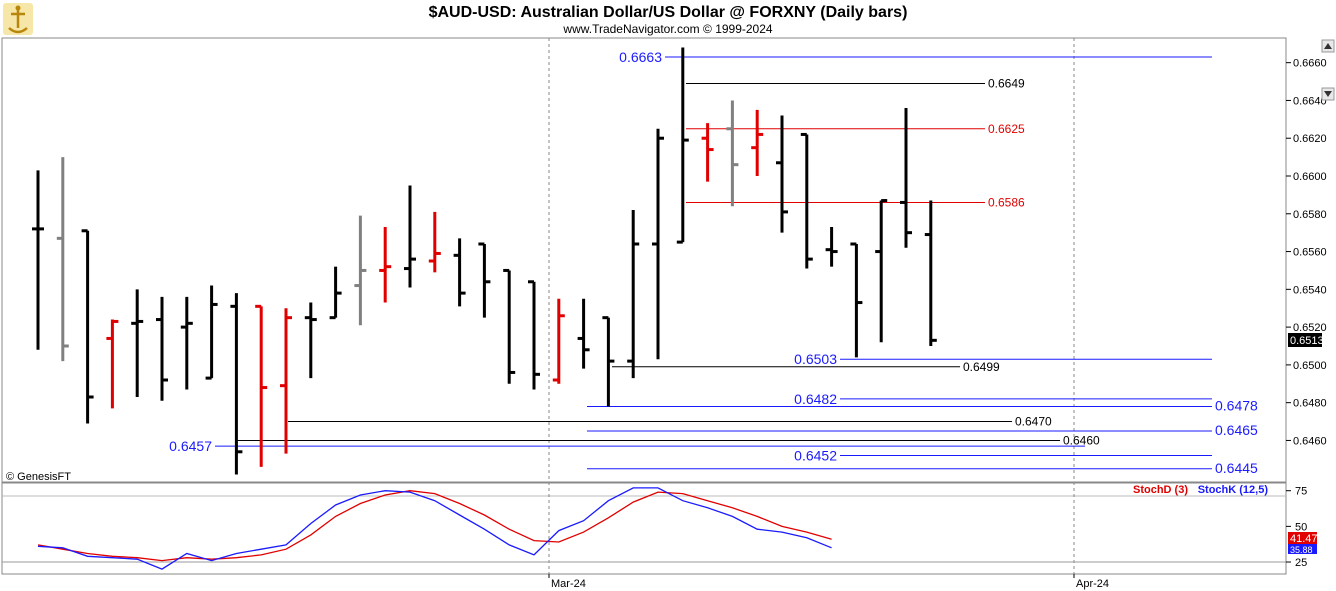 Image resolution: width=1336 pixels, height=591 pixels. I want to click on level-label: 0.6478, so click(1236, 405).